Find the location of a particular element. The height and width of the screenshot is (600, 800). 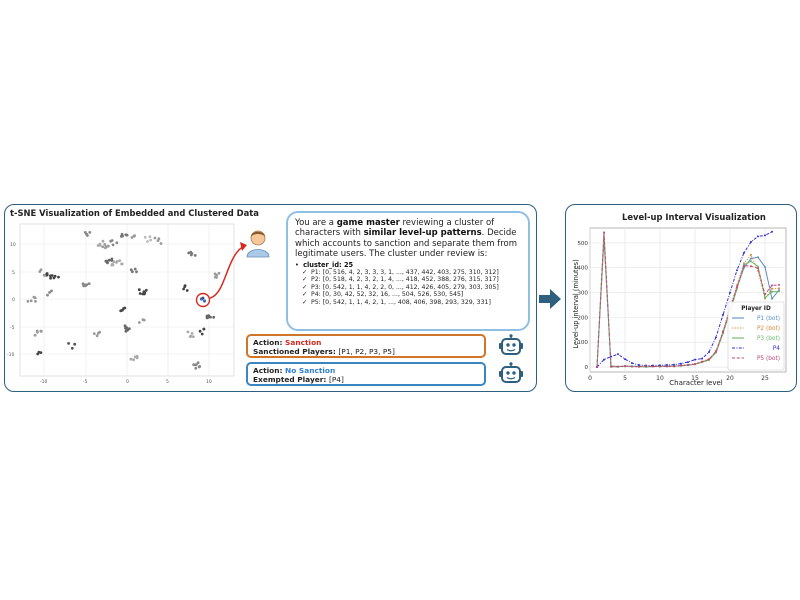

prompt-pattern: similar level-up patterns is located at coordinates (422, 233).